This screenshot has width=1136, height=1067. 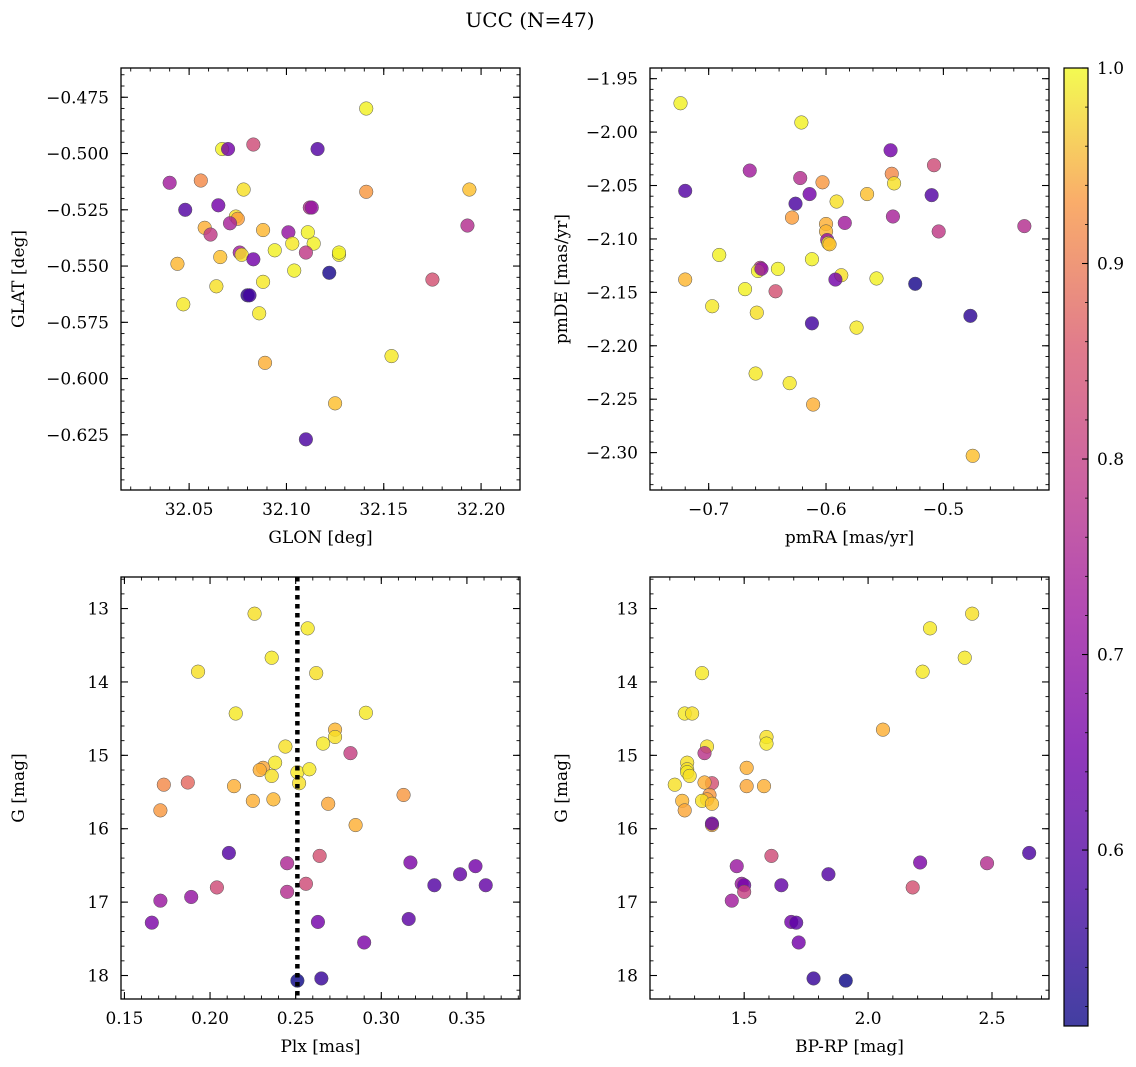 What do you see at coordinates (627, 610) in the screenshot?
I see `y-tick-label: 13` at bounding box center [627, 610].